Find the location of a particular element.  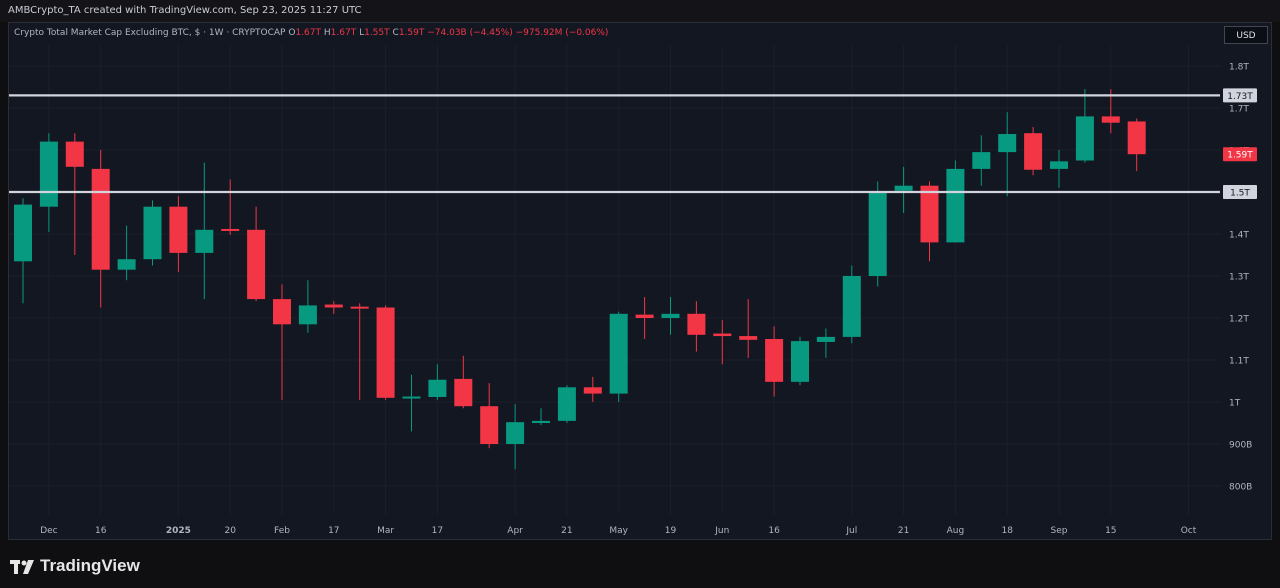

y-tick-label: 1.8T is located at coordinates (1239, 68).